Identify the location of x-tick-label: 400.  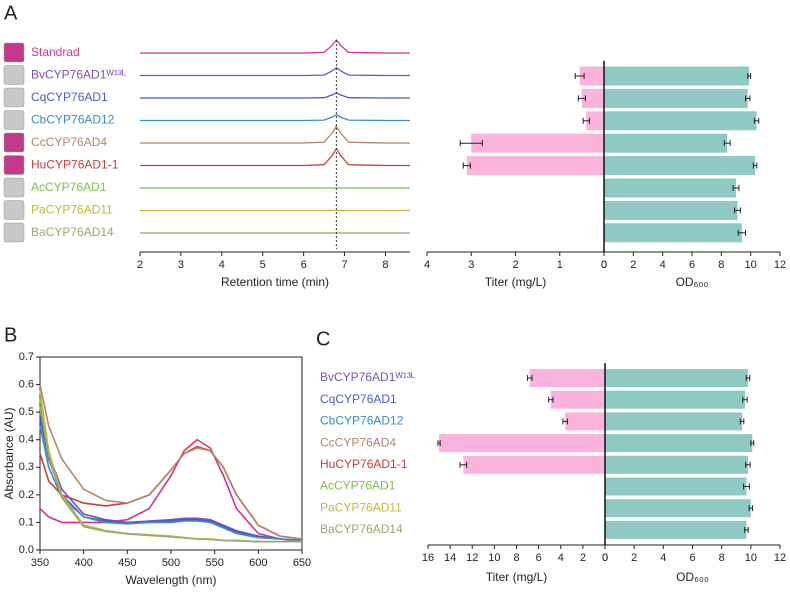
(83, 563).